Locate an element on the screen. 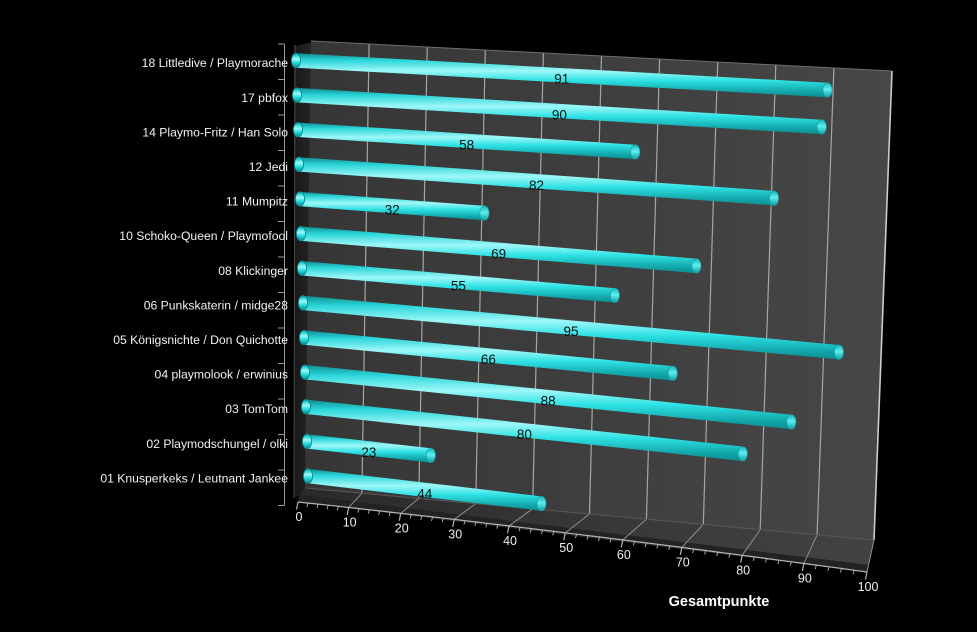 Image resolution: width=977 pixels, height=632 pixels. category-label-6: 10 Schoko-Queen / Playmofool is located at coordinates (203, 236).